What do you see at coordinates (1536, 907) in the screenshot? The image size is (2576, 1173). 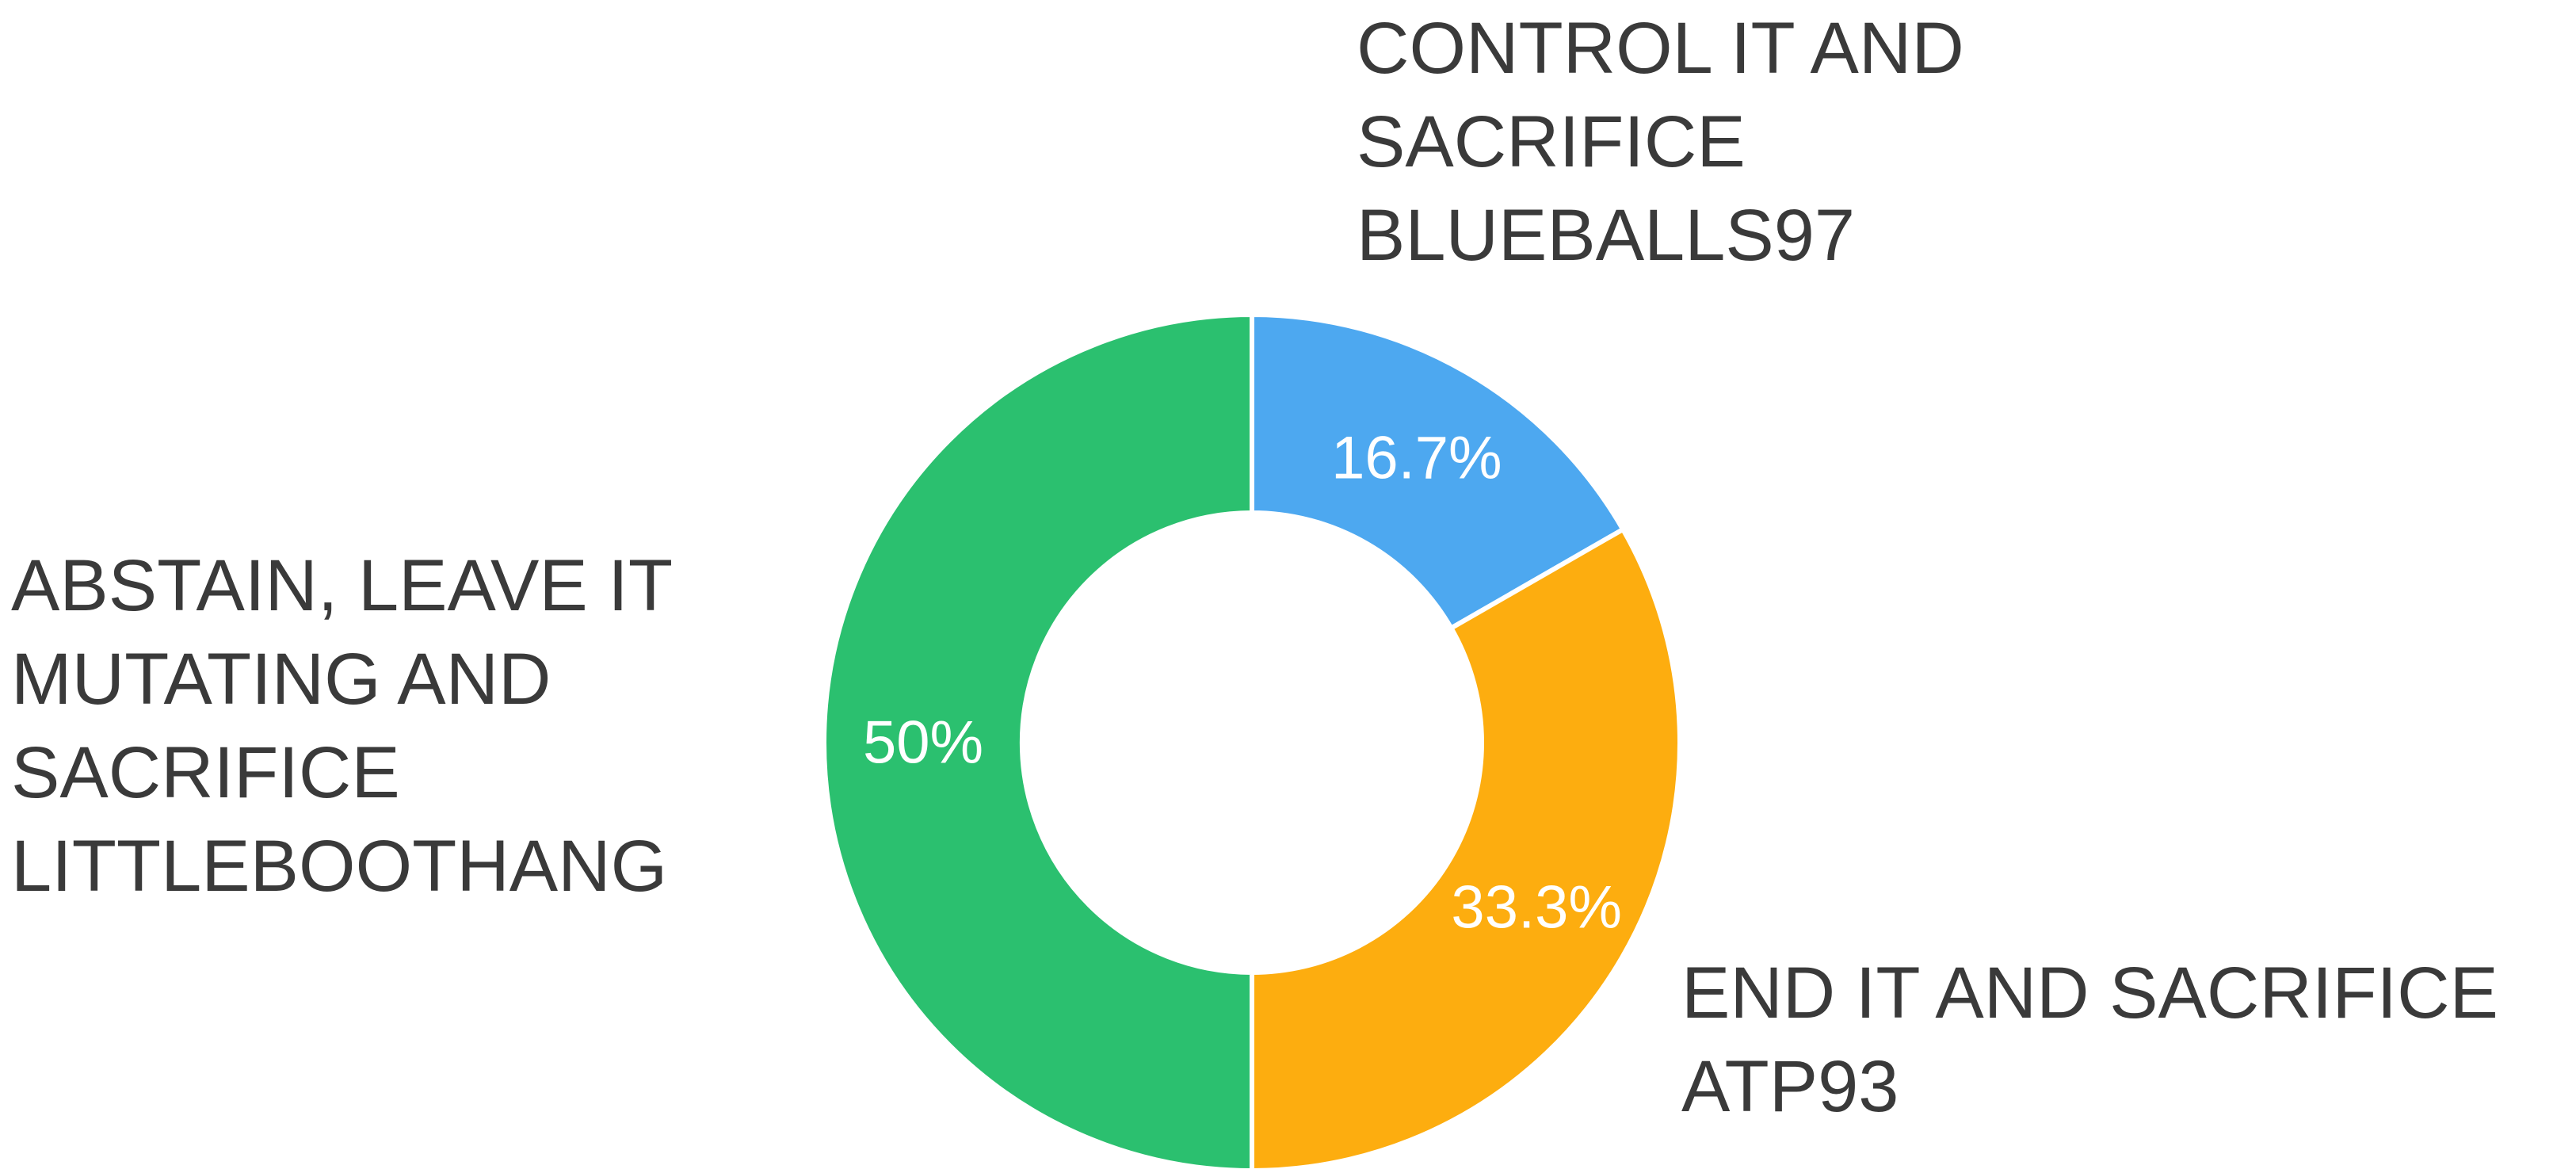 I see `slice-percent-label-1: 33.3%` at bounding box center [1536, 907].